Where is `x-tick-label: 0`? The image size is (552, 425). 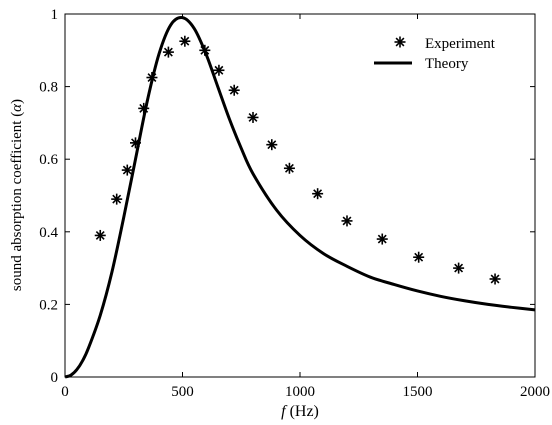 x-tick-label: 0 is located at coordinates (65, 392).